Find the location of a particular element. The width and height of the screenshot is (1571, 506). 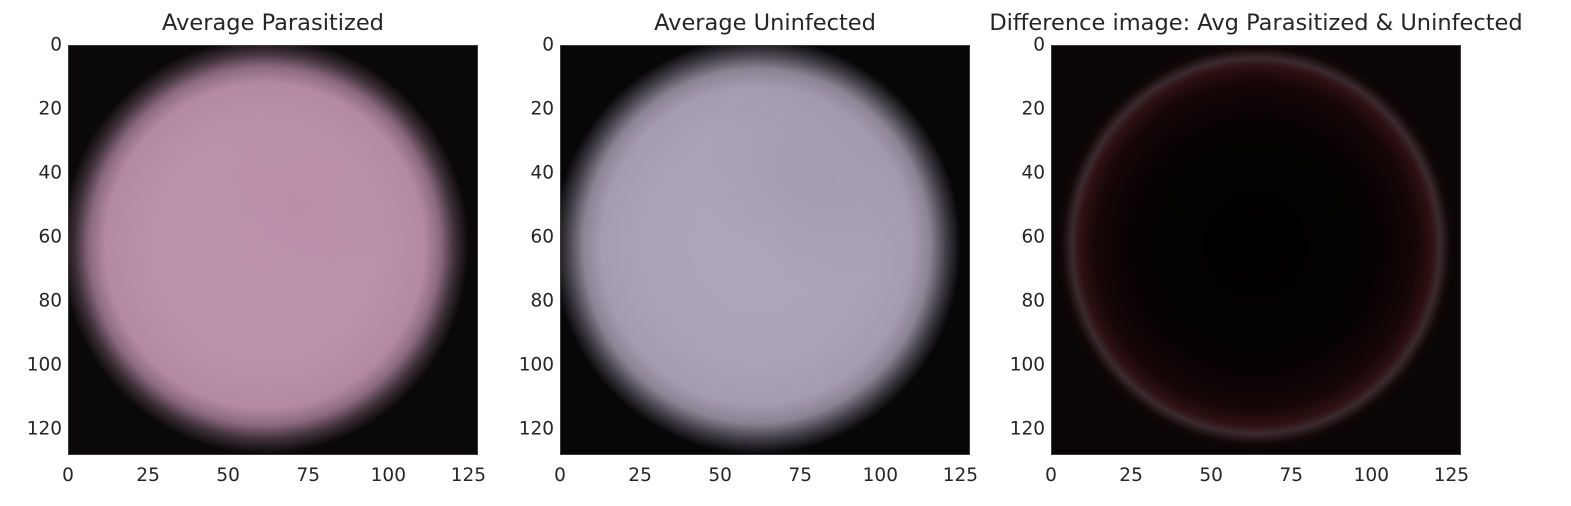

chart-title-parasitized: Average Parasitized is located at coordinates (273, 23).